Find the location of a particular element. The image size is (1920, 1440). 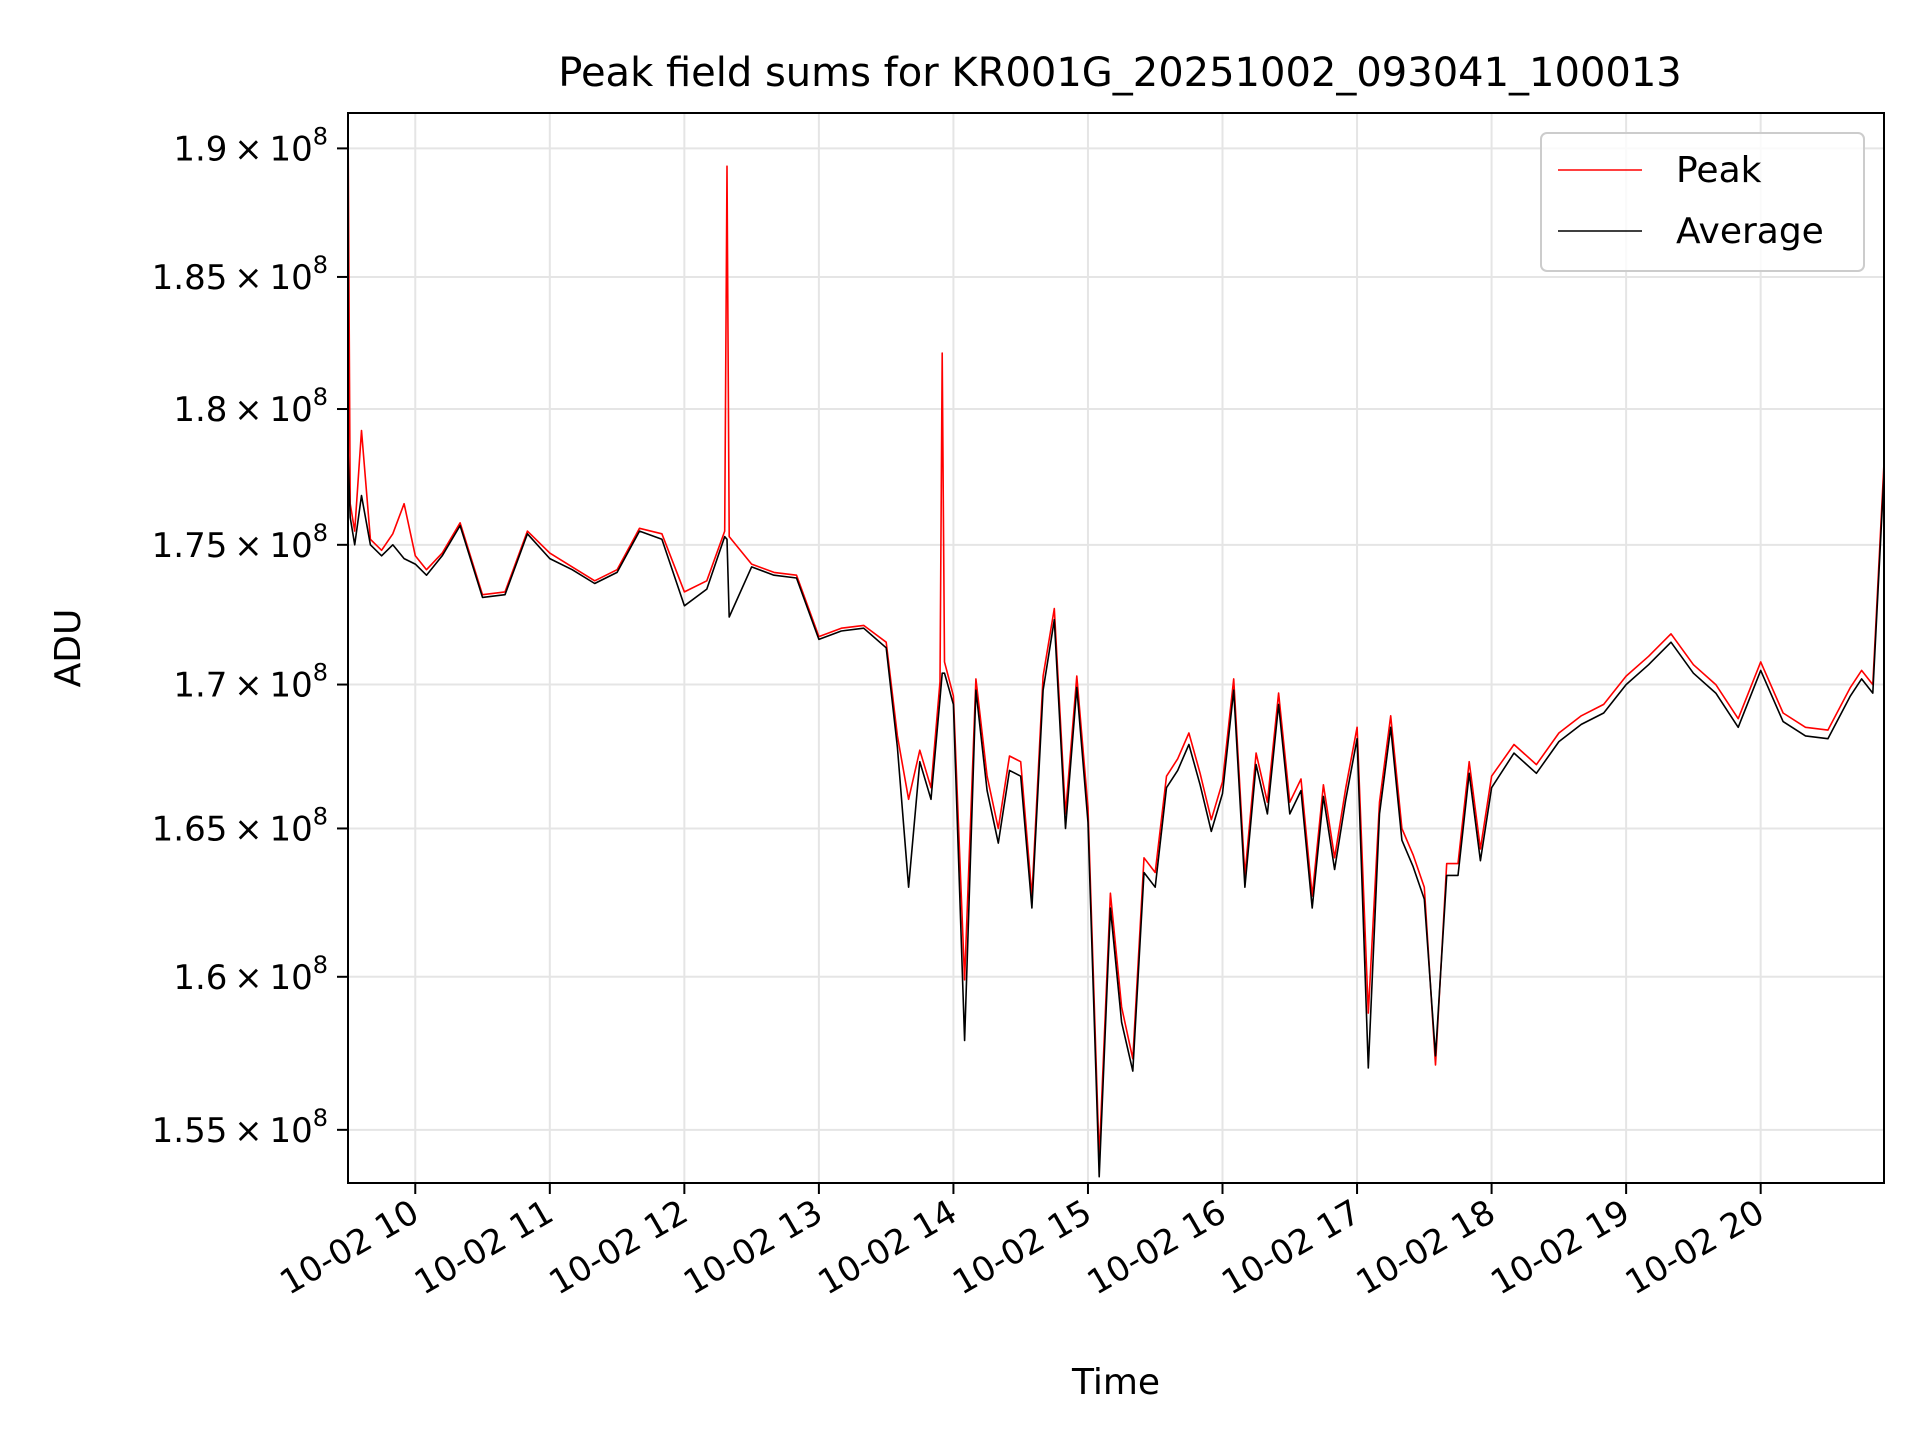

y-tick-label: 1.85 × 10⁸ is located at coordinates (240, 274).